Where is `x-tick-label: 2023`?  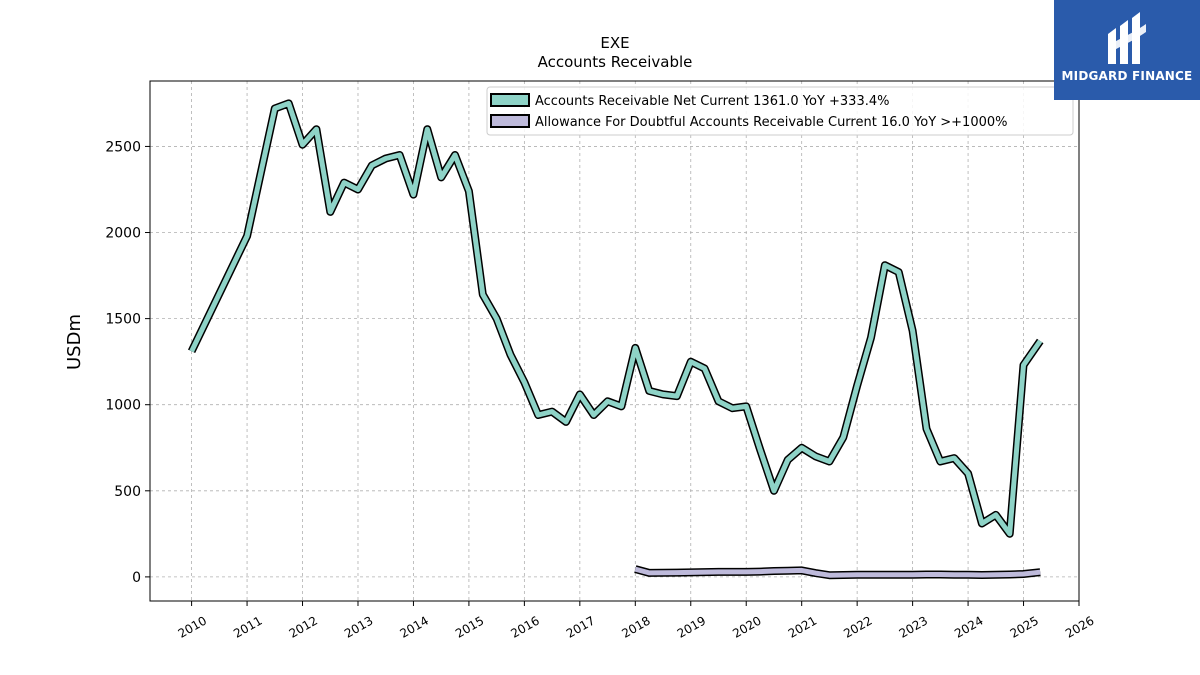 x-tick-label: 2023 is located at coordinates (913, 626).